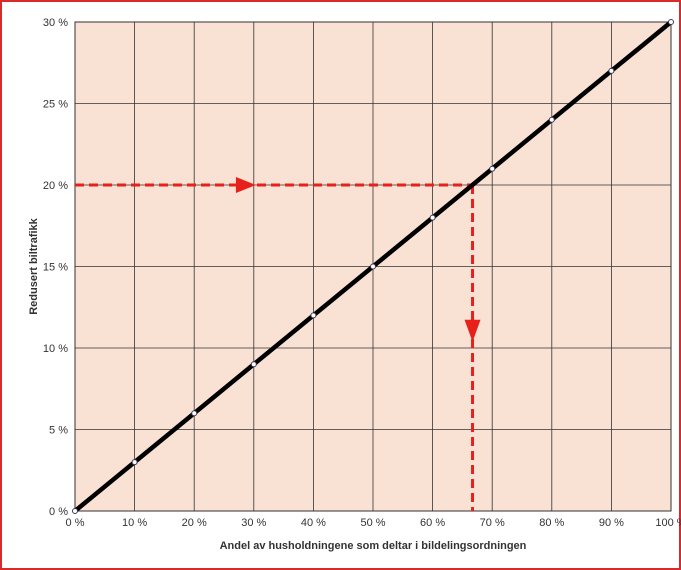  I want to click on x-tick-label: 40 %, so click(313, 523).